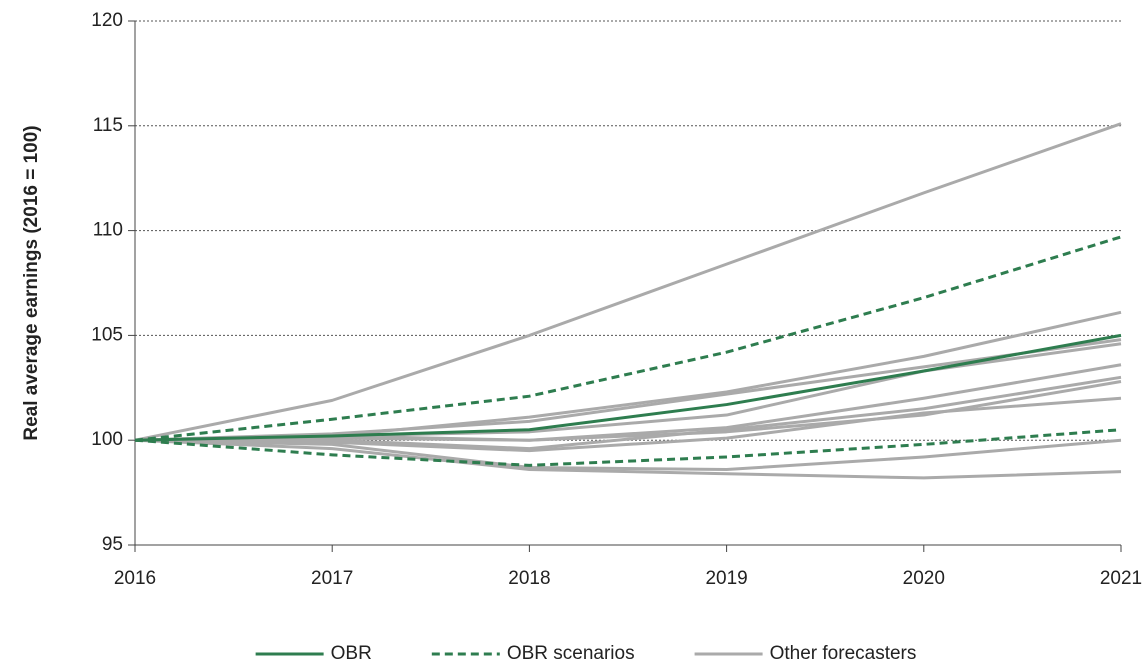 The height and width of the screenshot is (663, 1148). Describe the element at coordinates (924, 578) in the screenshot. I see `x-tick-label: 2020` at that location.